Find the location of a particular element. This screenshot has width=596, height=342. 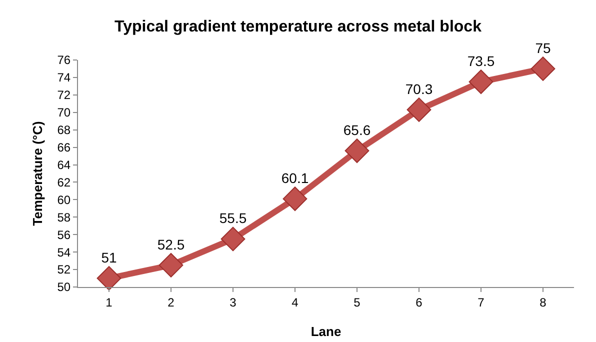

x-tick-label: 1 is located at coordinates (109, 302).